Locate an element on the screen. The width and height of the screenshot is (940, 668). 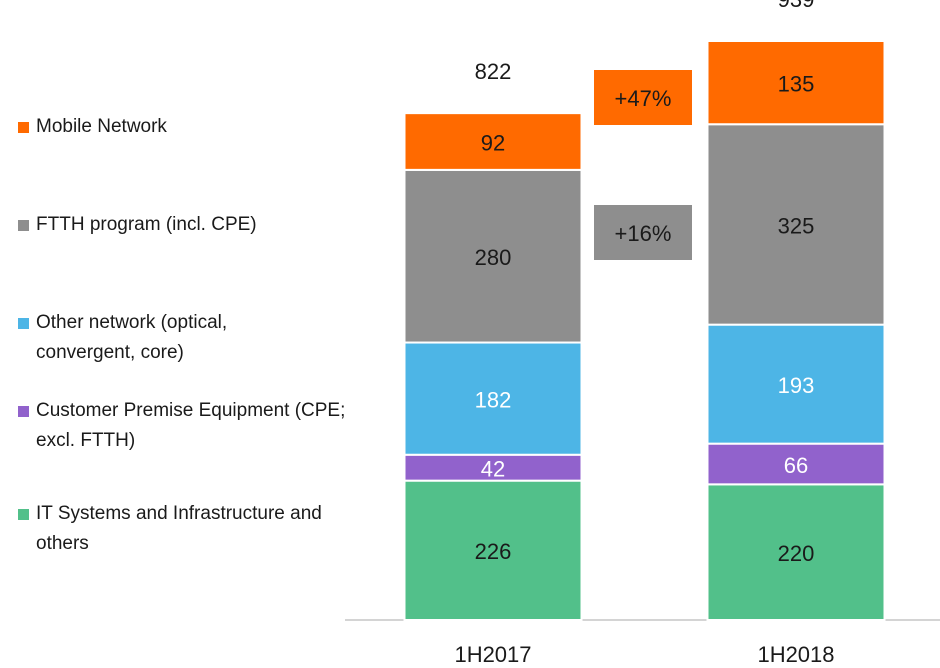
x-tick-label: 1H2017 is located at coordinates (492, 654).